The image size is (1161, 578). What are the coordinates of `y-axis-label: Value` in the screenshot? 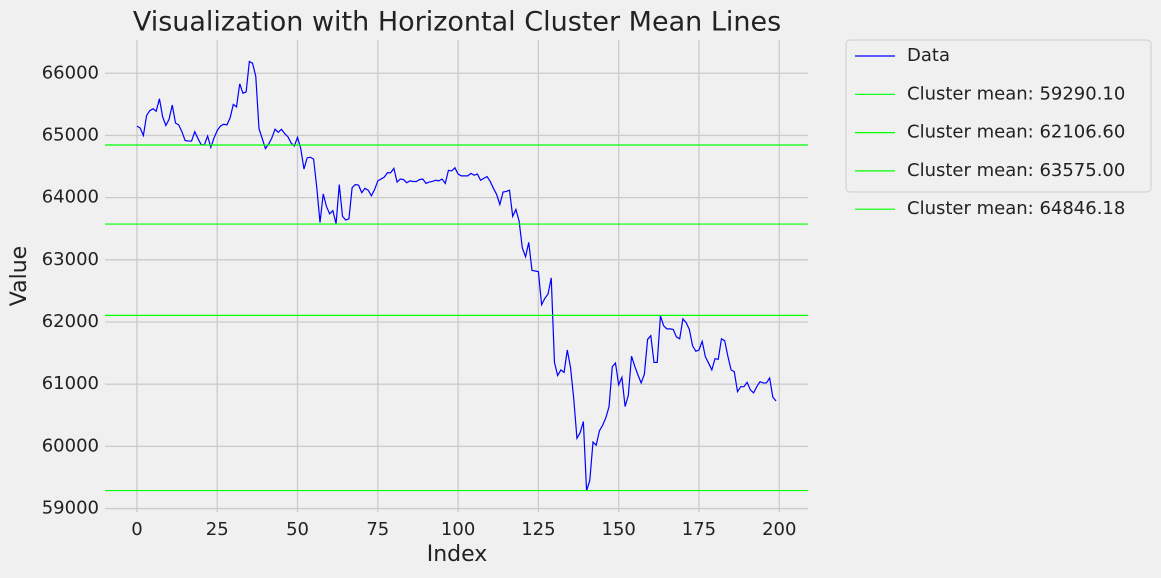 It's located at (19, 276).